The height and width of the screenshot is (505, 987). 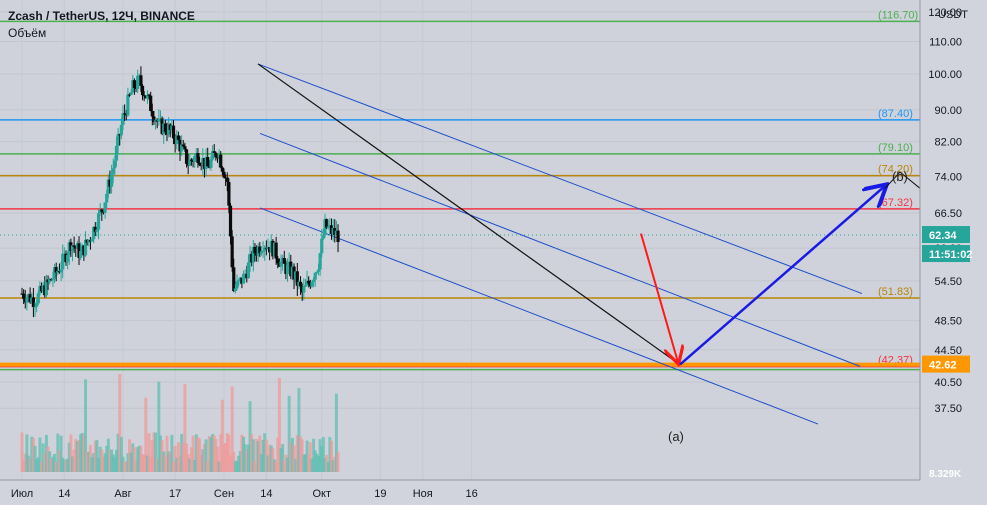 I want to click on target-price-badge: 42.62, so click(x=943, y=366).